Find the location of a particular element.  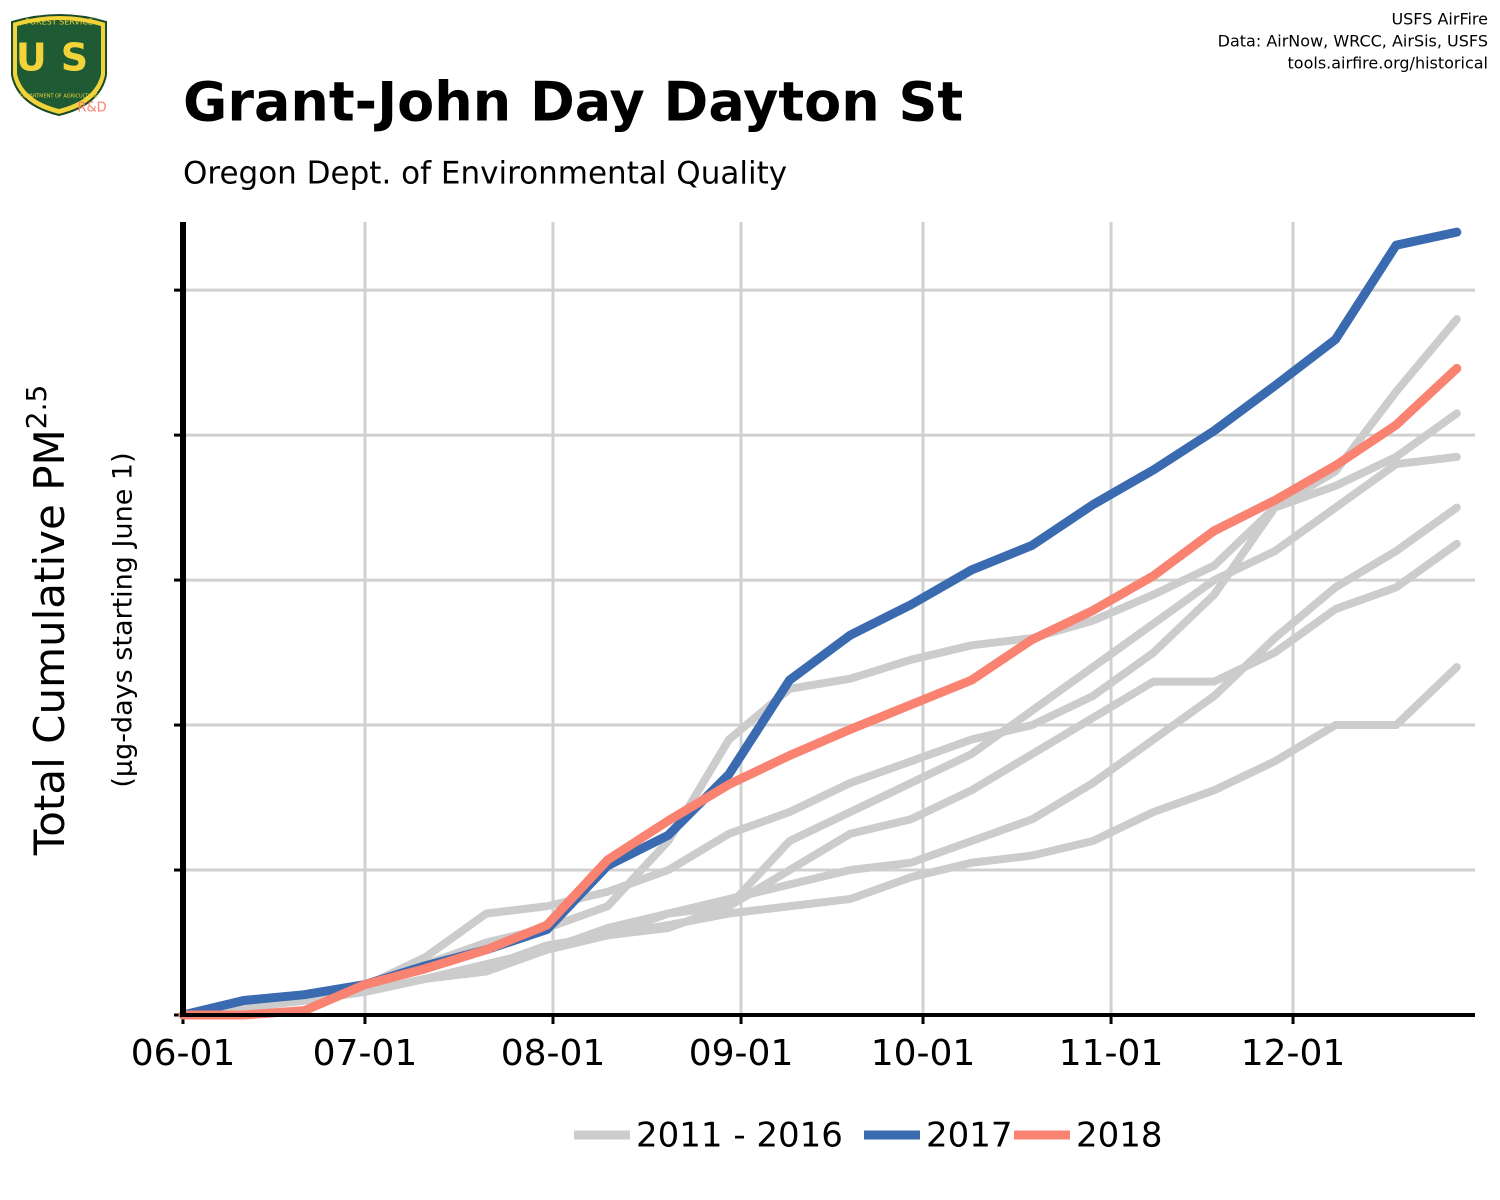

credit: Data: AirNow, WRCC, AirSis, USFS is located at coordinates (1353, 41).